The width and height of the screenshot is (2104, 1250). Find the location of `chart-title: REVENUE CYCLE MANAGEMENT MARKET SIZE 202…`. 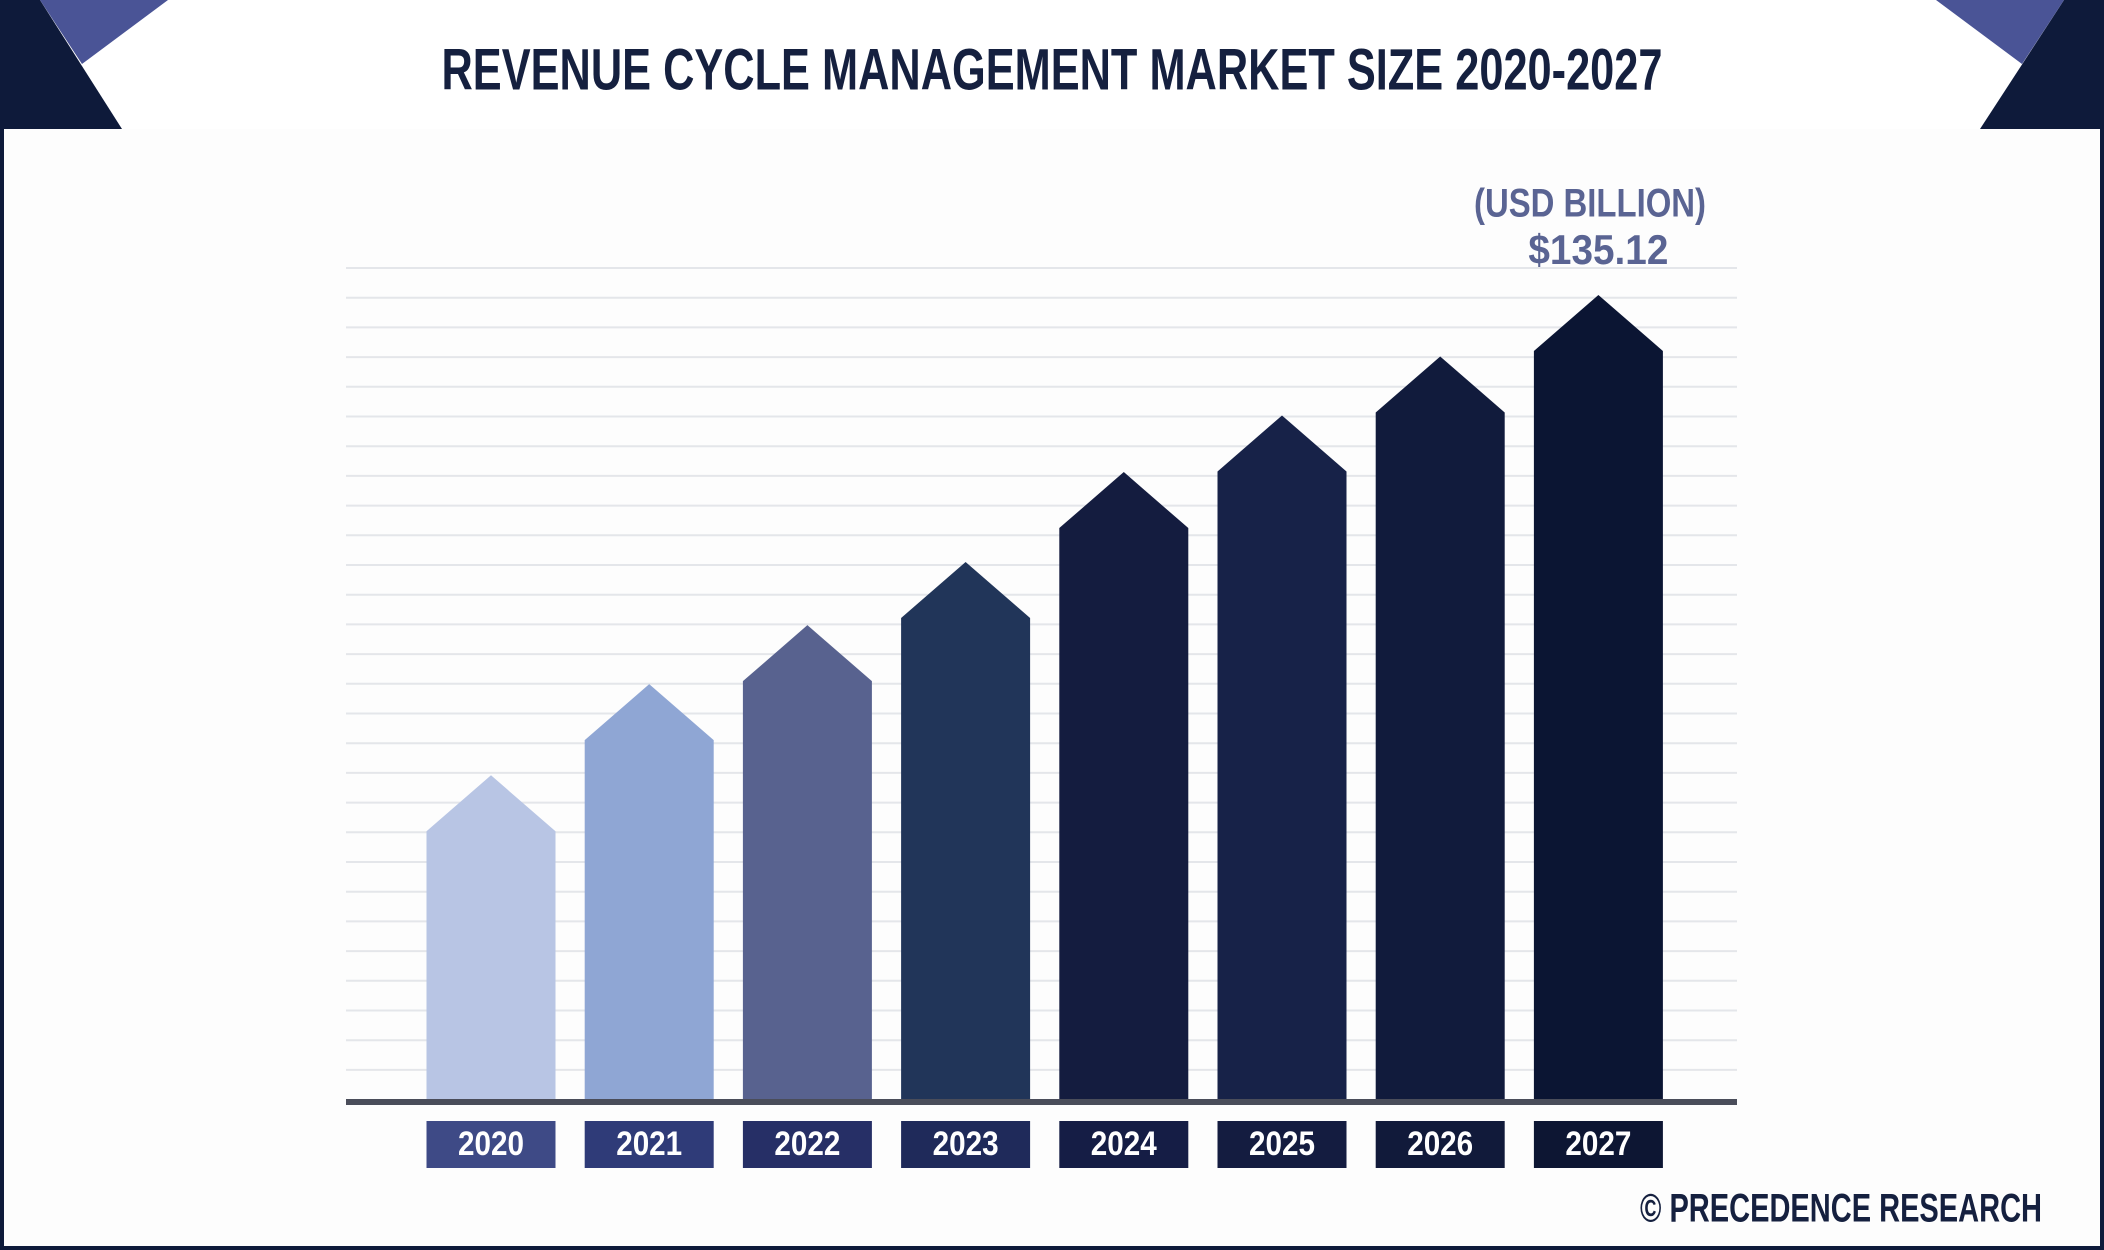

chart-title: REVENUE CYCLE MANAGEMENT MARKET SIZE 202… is located at coordinates (1052, 69).